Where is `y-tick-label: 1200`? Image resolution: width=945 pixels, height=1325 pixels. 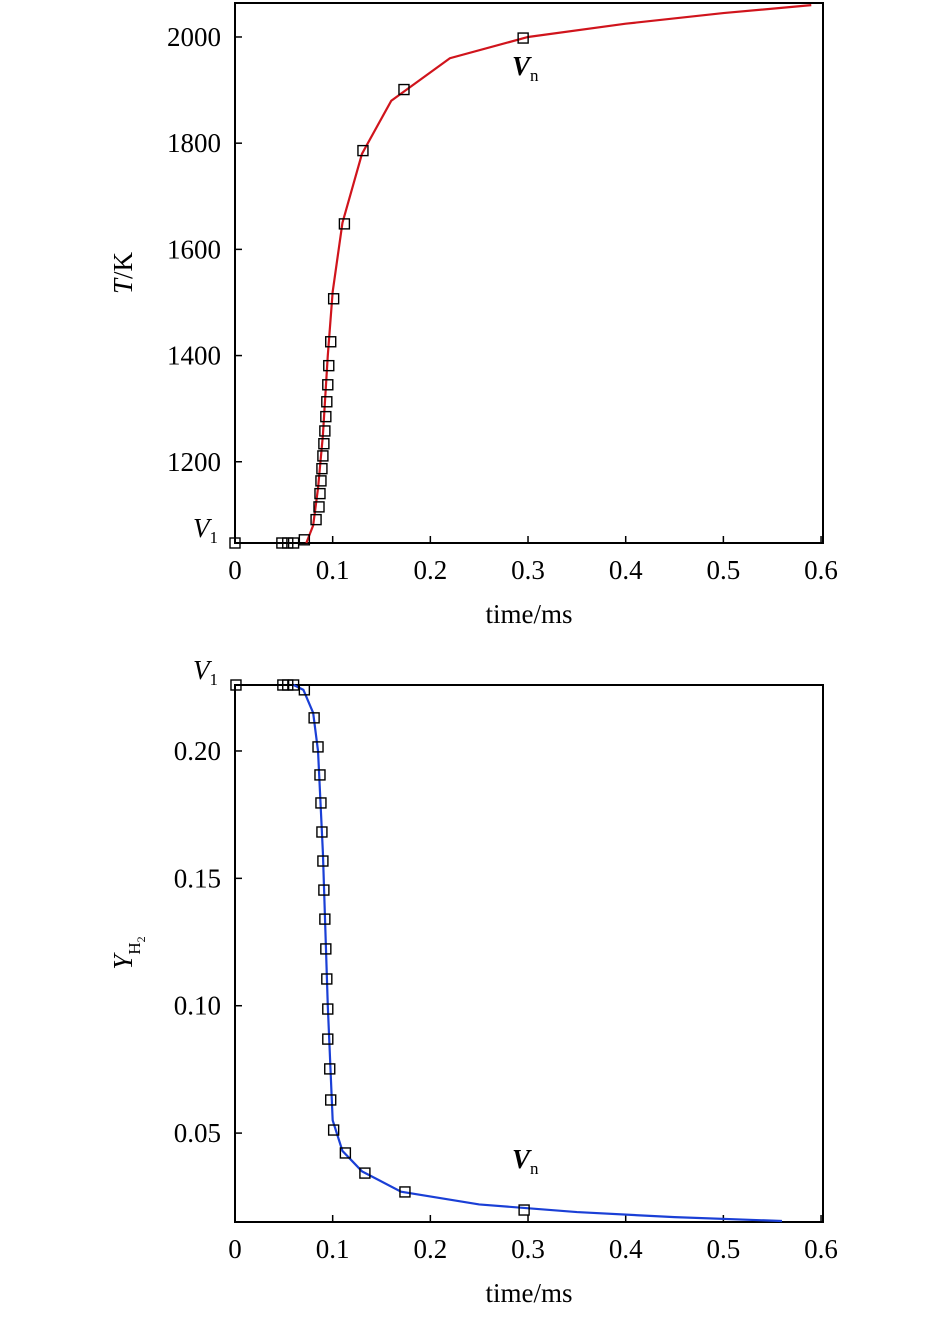
y-tick-label: 1200 is located at coordinates (194, 462).